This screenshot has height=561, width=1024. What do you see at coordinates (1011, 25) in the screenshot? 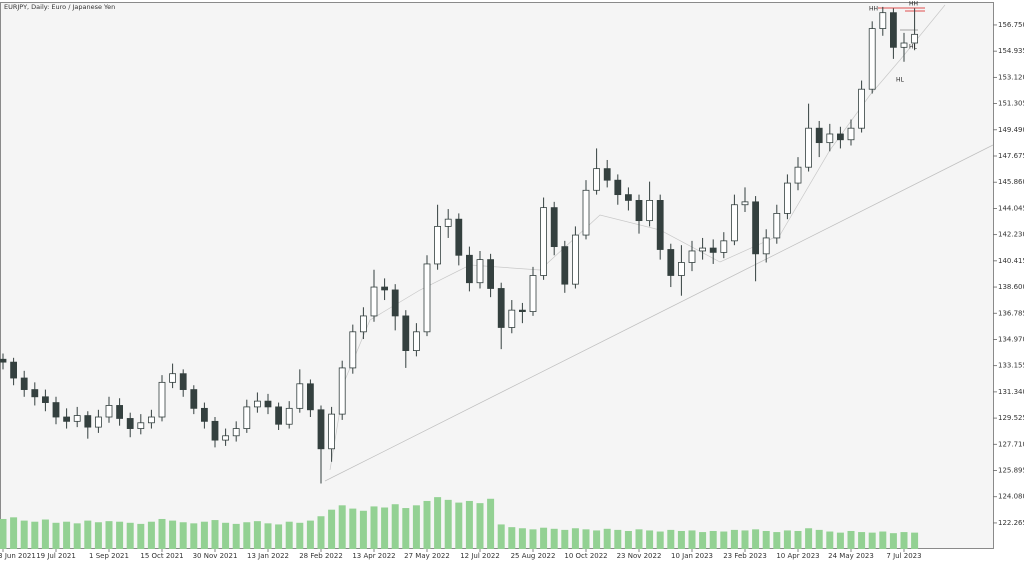
I see `y-tick-label: 156.750` at bounding box center [1011, 25].